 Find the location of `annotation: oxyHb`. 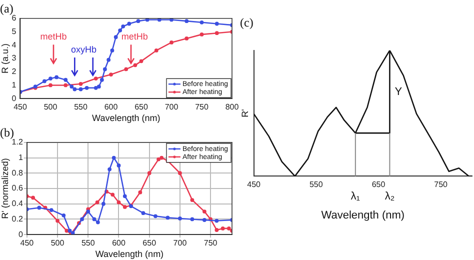

annotation: oxyHb is located at coordinates (84, 49).